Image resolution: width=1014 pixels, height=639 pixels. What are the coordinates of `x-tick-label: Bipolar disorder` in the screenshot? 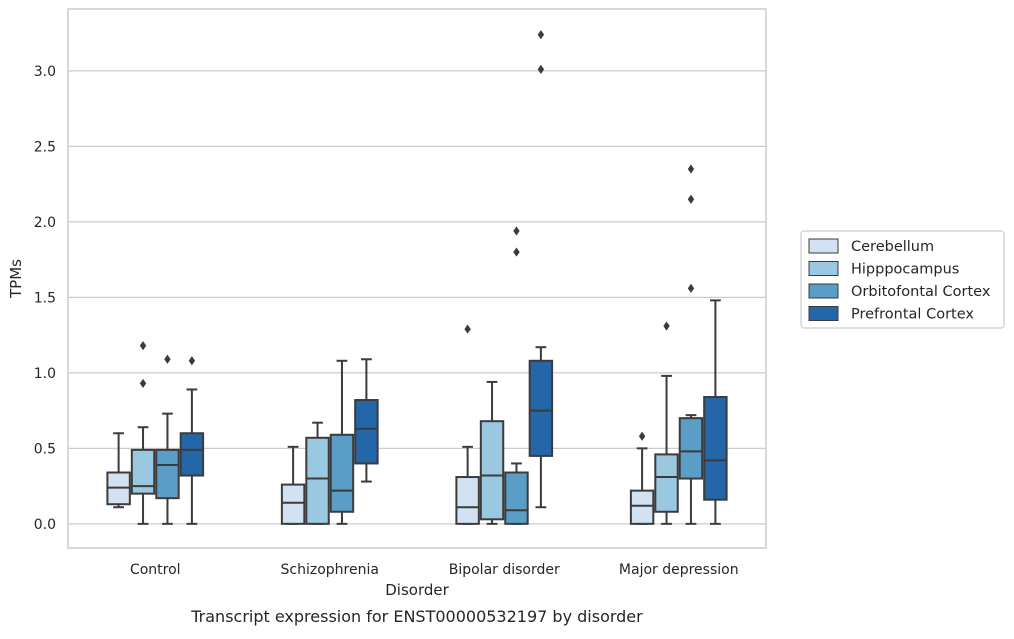 It's located at (504, 570).